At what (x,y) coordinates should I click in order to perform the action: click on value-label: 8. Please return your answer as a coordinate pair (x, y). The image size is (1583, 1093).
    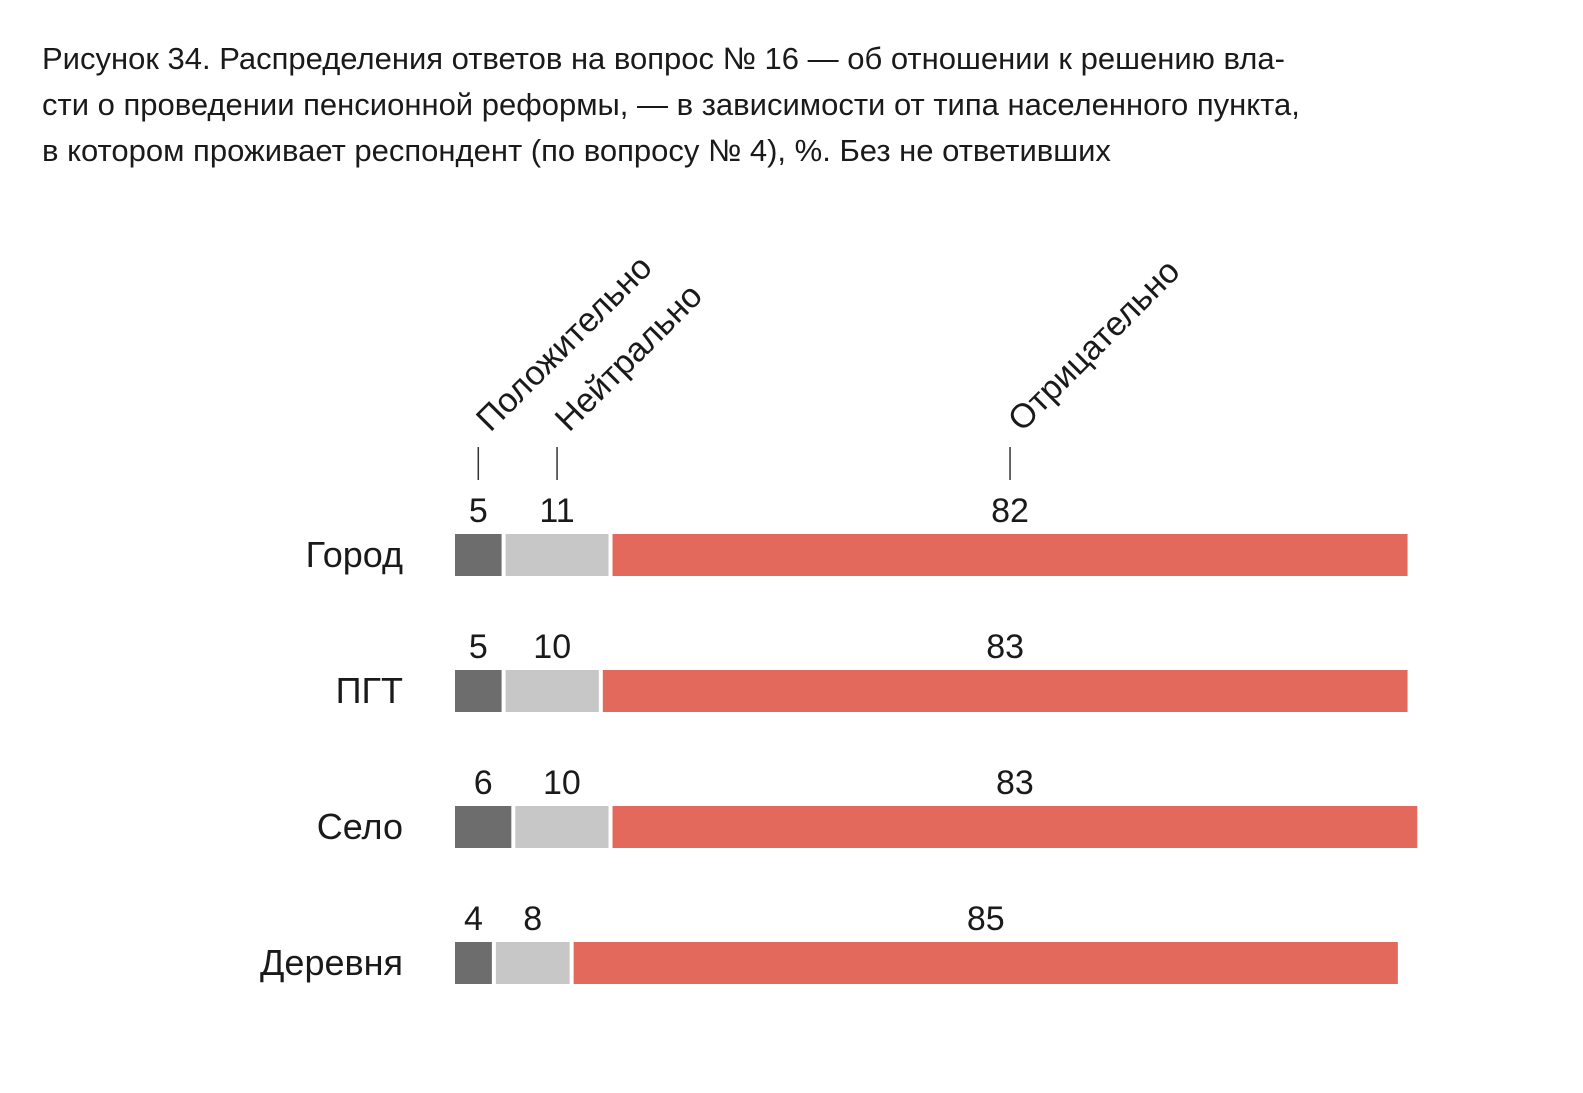
    Looking at the image, I should click on (532, 919).